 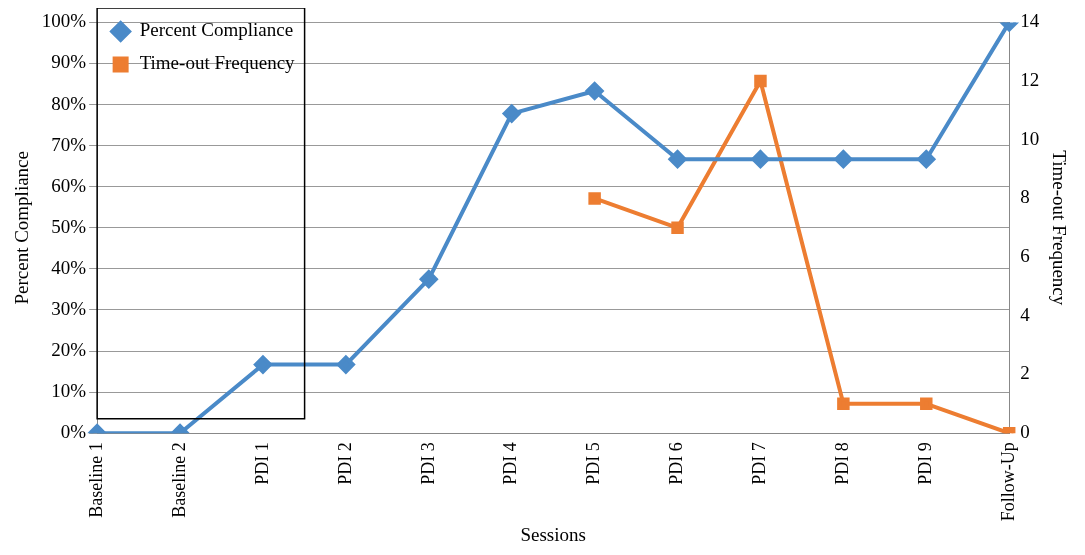 What do you see at coordinates (553, 534) in the screenshot?
I see `x-axis-title: Sessions` at bounding box center [553, 534].